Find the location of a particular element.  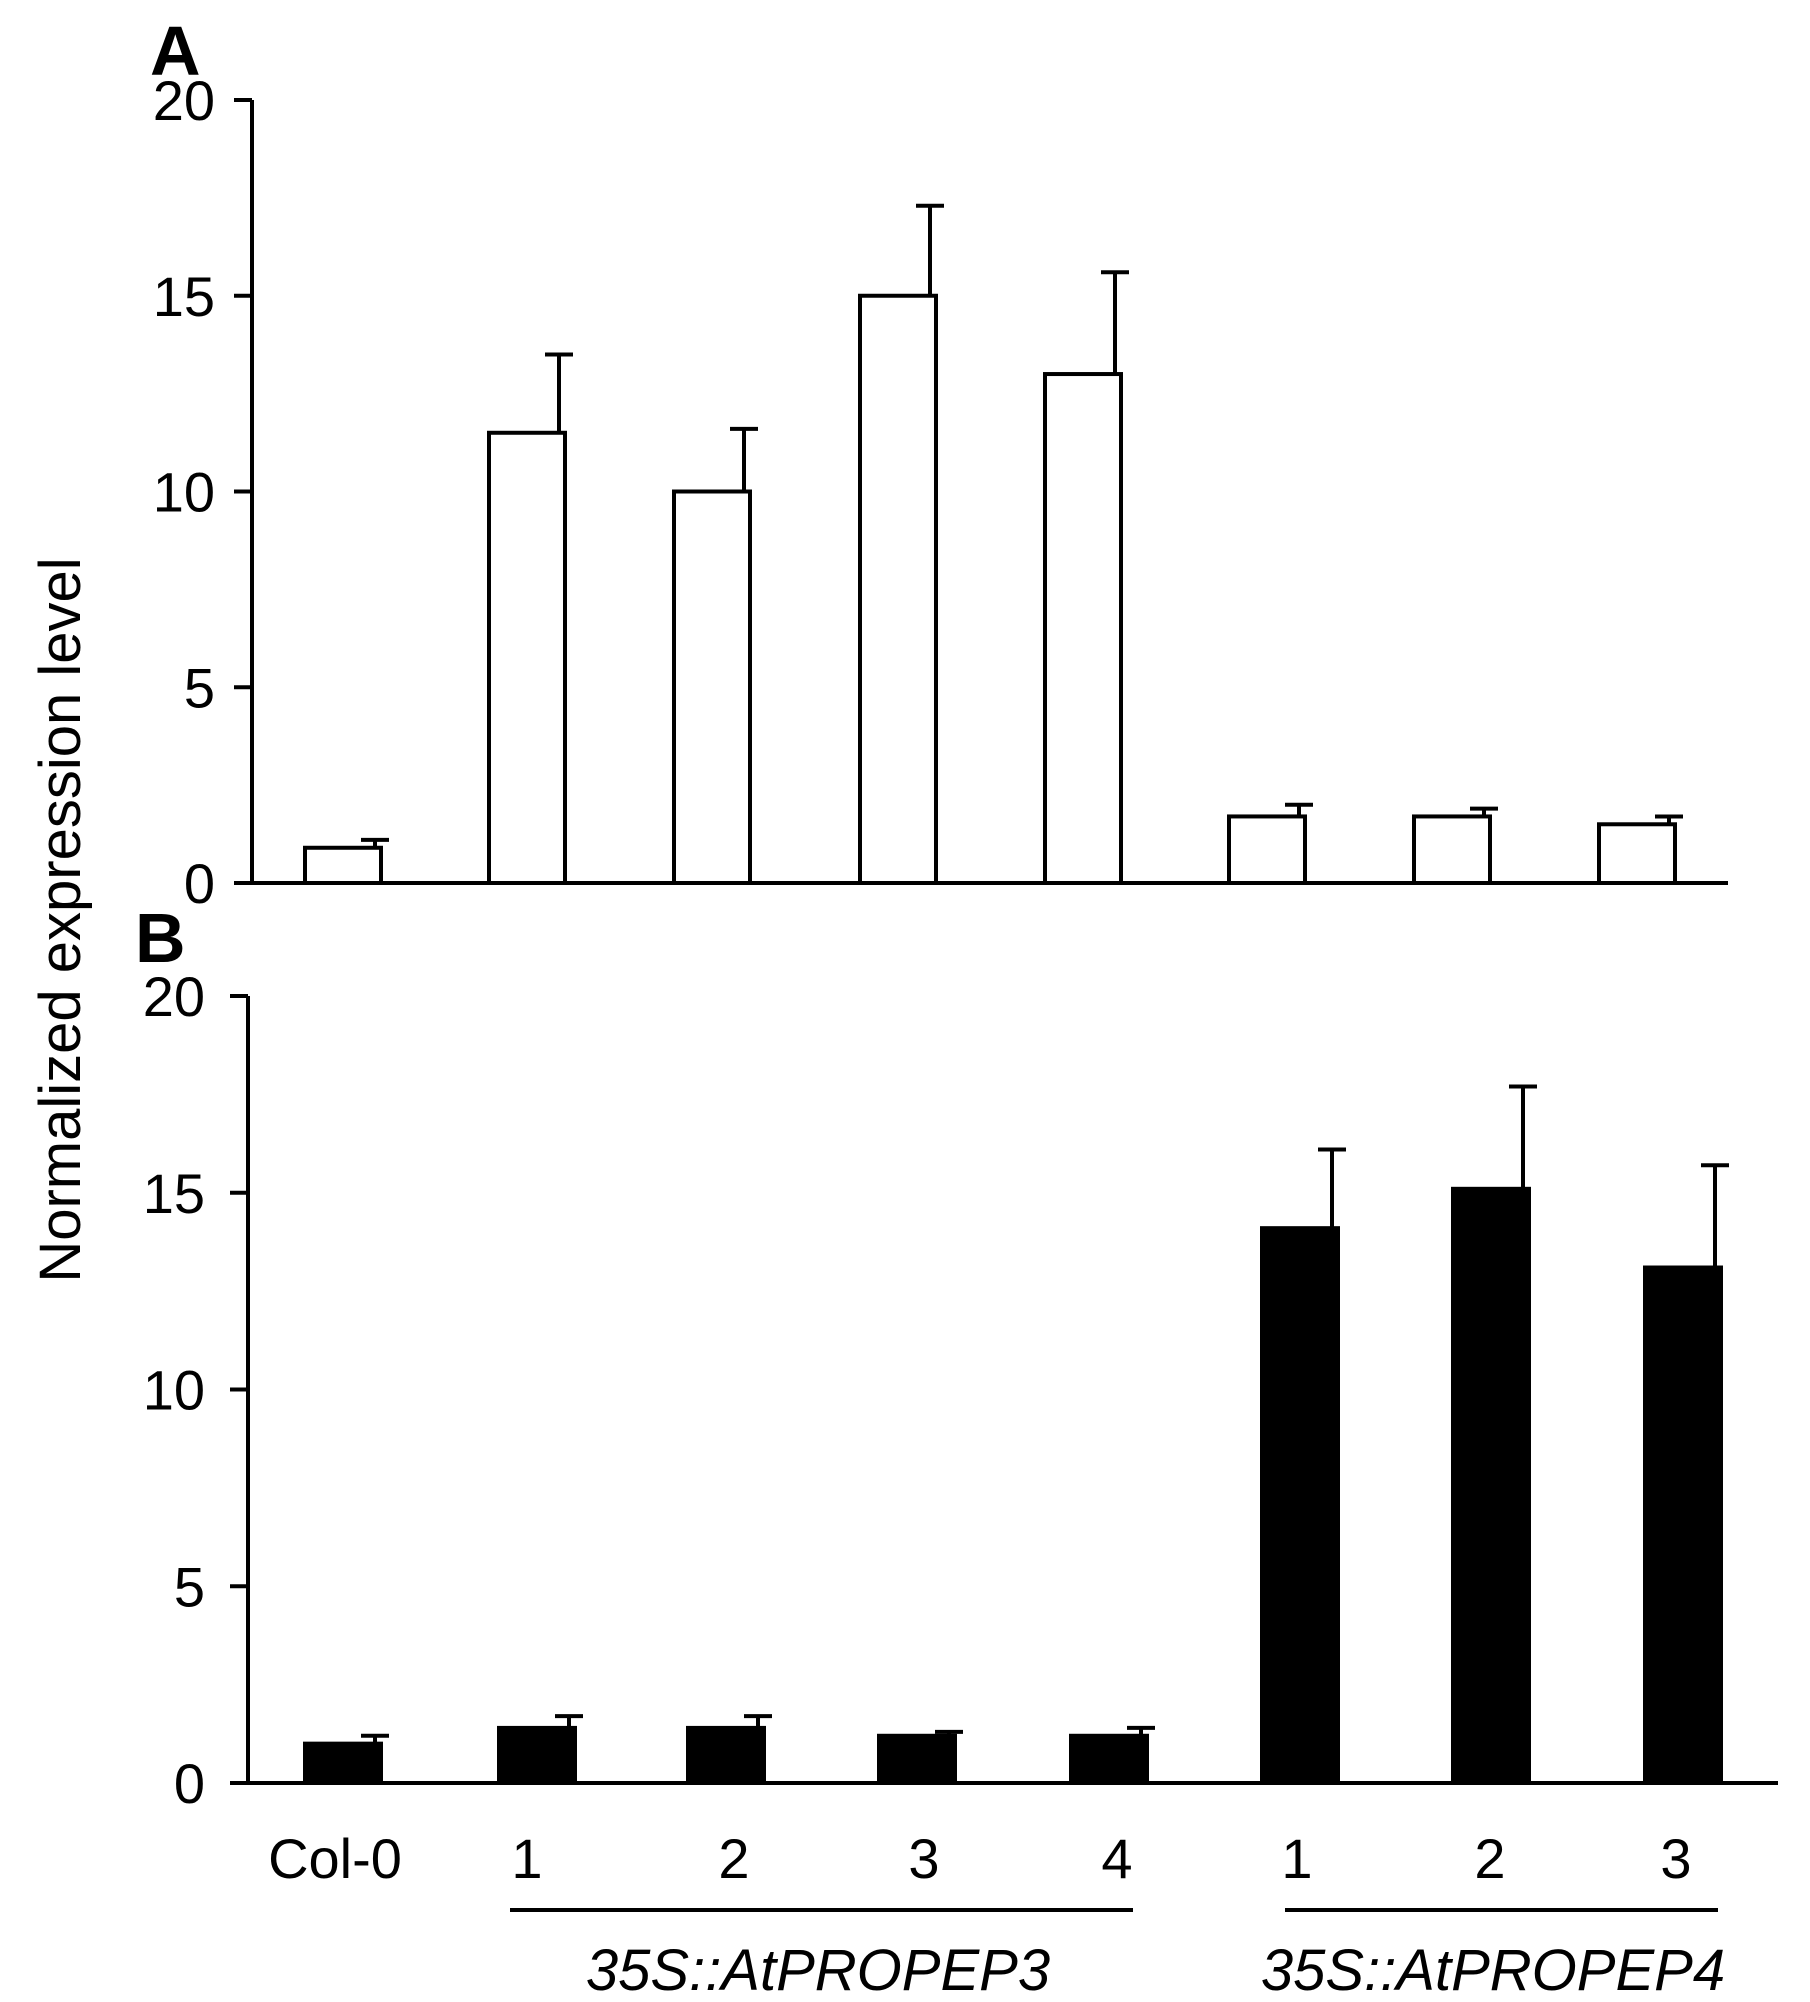

group-label-propep4: 35S::AtPROPEP4 is located at coordinates (1493, 1970).